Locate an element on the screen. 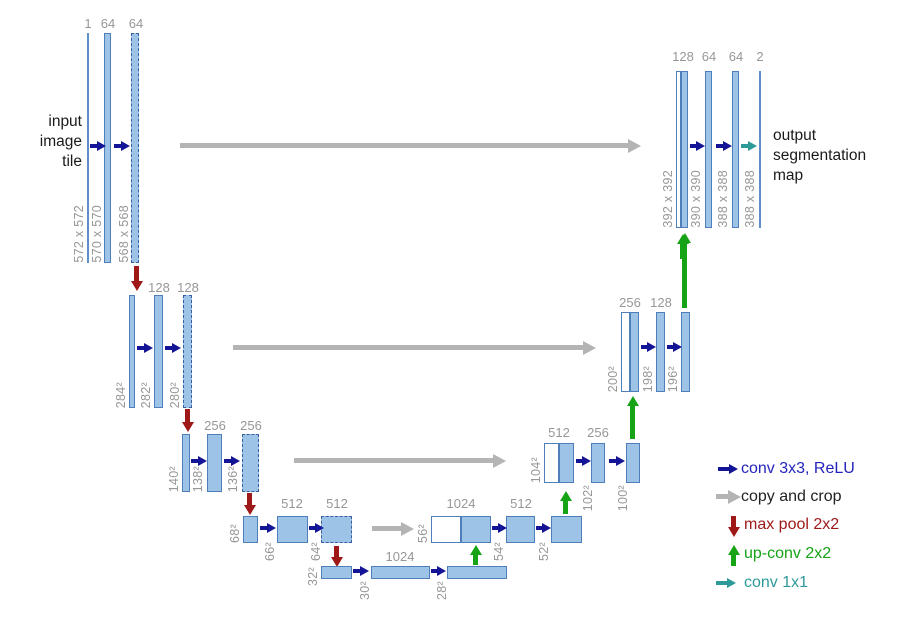 The height and width of the screenshot is (629, 902). legend-item-max-pool: max pool 2x2 is located at coordinates (792, 524).